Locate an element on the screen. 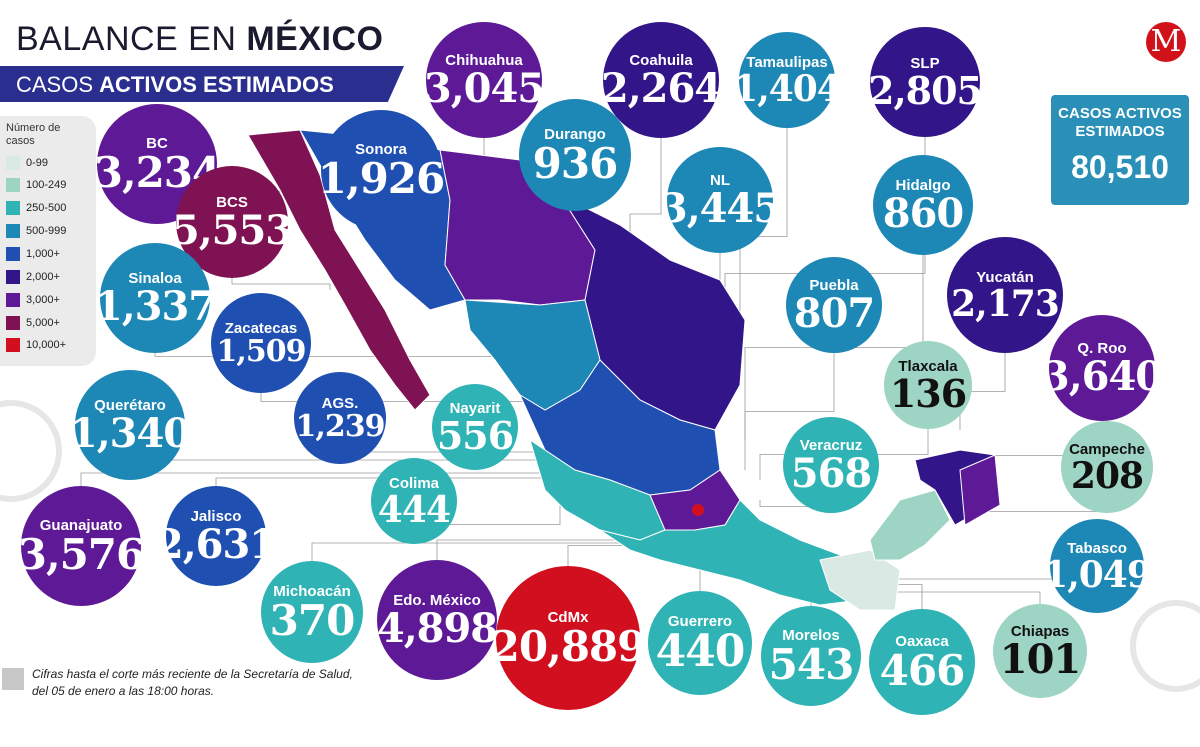 The height and width of the screenshot is (747, 1200). footnote-marker is located at coordinates (13, 679).